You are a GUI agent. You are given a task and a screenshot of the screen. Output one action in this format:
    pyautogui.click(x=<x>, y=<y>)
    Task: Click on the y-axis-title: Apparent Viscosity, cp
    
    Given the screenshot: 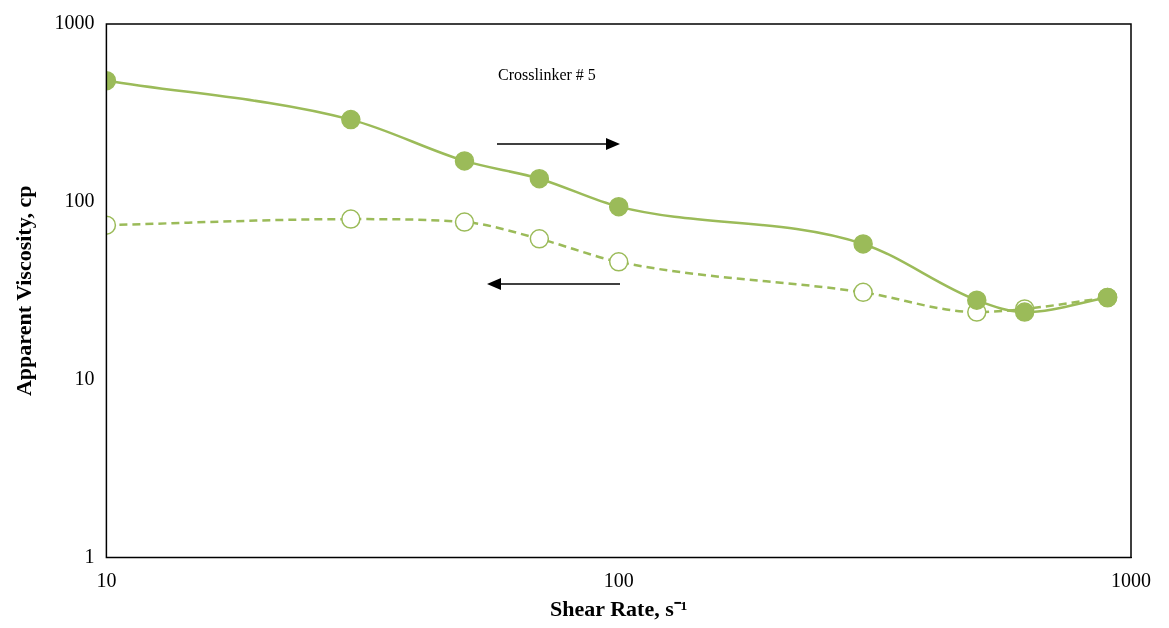 What is the action you would take?
    pyautogui.click(x=23, y=291)
    